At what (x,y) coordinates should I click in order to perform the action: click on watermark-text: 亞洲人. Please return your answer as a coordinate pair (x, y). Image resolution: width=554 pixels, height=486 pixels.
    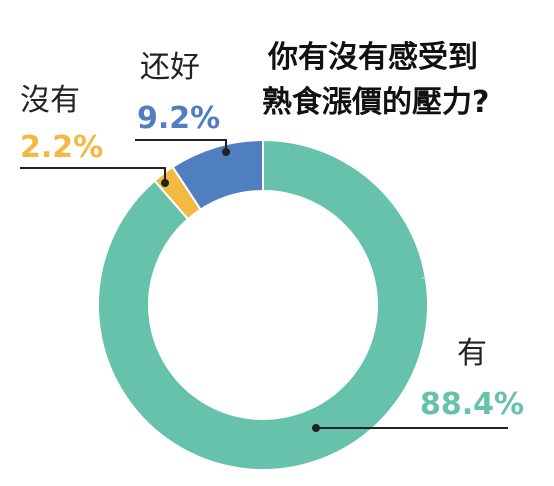
    Looking at the image, I should click on (465, 268).